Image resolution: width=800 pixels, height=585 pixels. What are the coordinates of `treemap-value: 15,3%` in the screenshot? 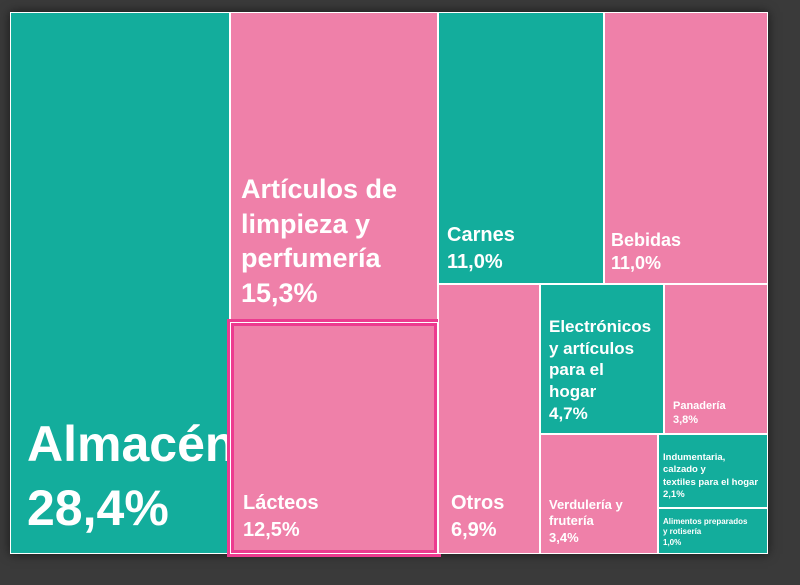 It's located at (279, 292).